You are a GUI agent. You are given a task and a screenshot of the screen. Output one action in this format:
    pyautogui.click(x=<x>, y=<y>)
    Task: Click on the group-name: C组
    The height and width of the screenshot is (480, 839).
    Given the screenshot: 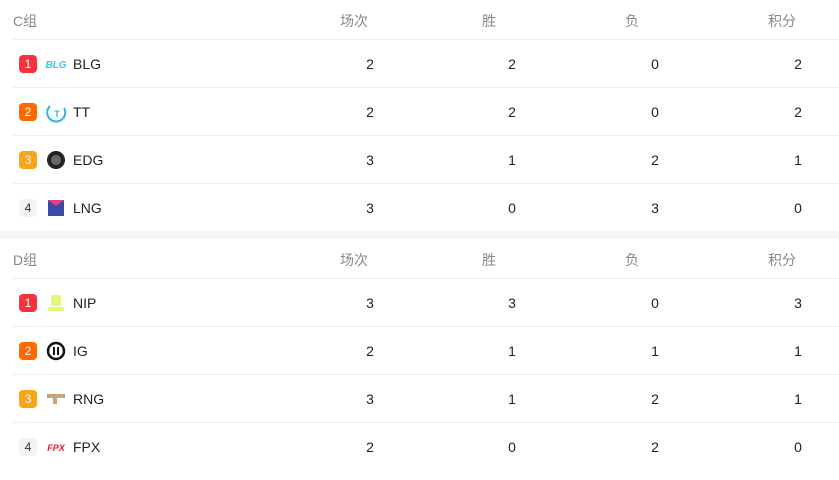 What is the action you would take?
    pyautogui.click(x=25, y=21)
    